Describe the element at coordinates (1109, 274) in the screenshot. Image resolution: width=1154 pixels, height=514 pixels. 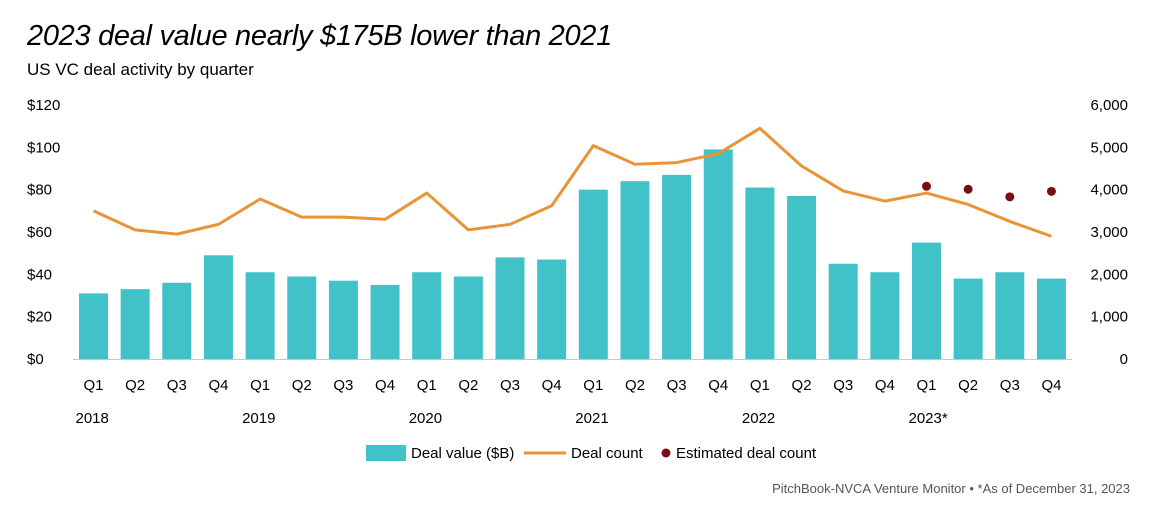
I see `right-axis-tick-label: 2,000` at that location.